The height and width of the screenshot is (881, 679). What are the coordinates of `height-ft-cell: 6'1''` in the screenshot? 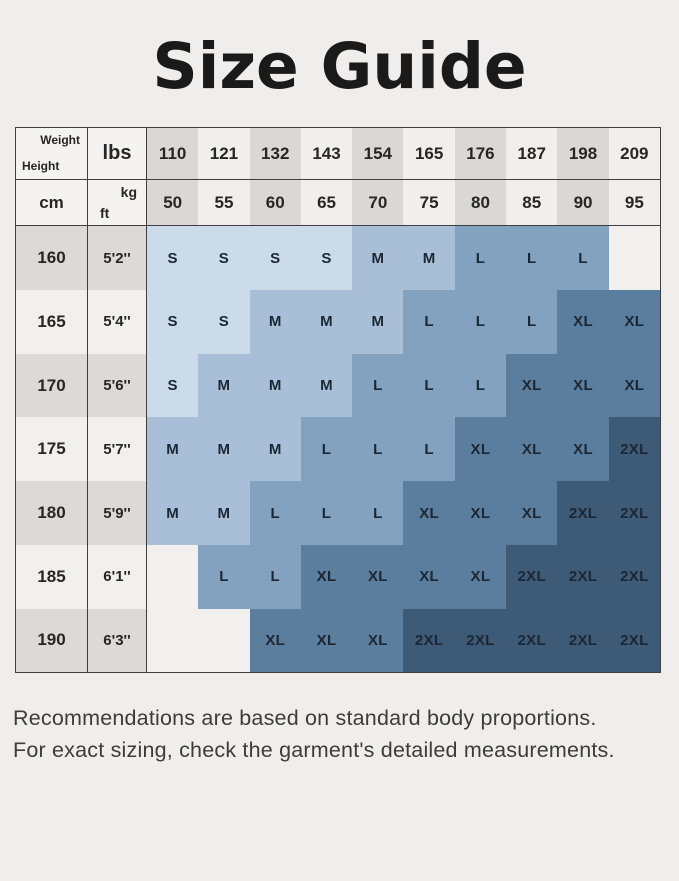 It's located at (117, 576).